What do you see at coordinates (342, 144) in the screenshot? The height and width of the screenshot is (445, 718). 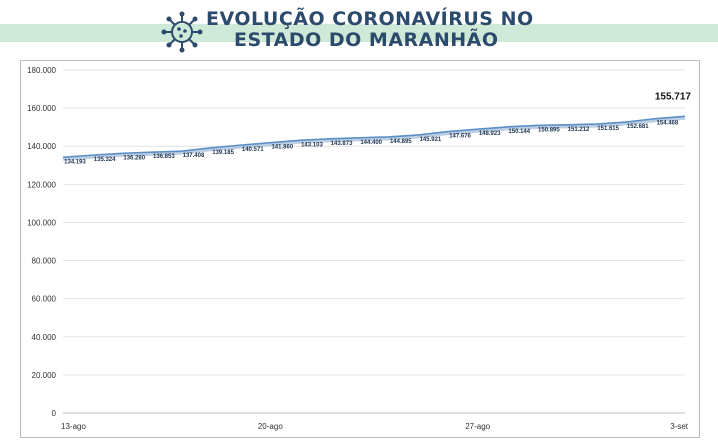 I see `data-label: 143.873` at bounding box center [342, 144].